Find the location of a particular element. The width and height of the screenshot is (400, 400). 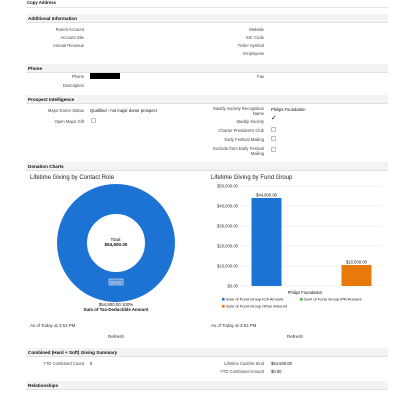

fund-group-refresh-button: Refresh is located at coordinates (295, 336).